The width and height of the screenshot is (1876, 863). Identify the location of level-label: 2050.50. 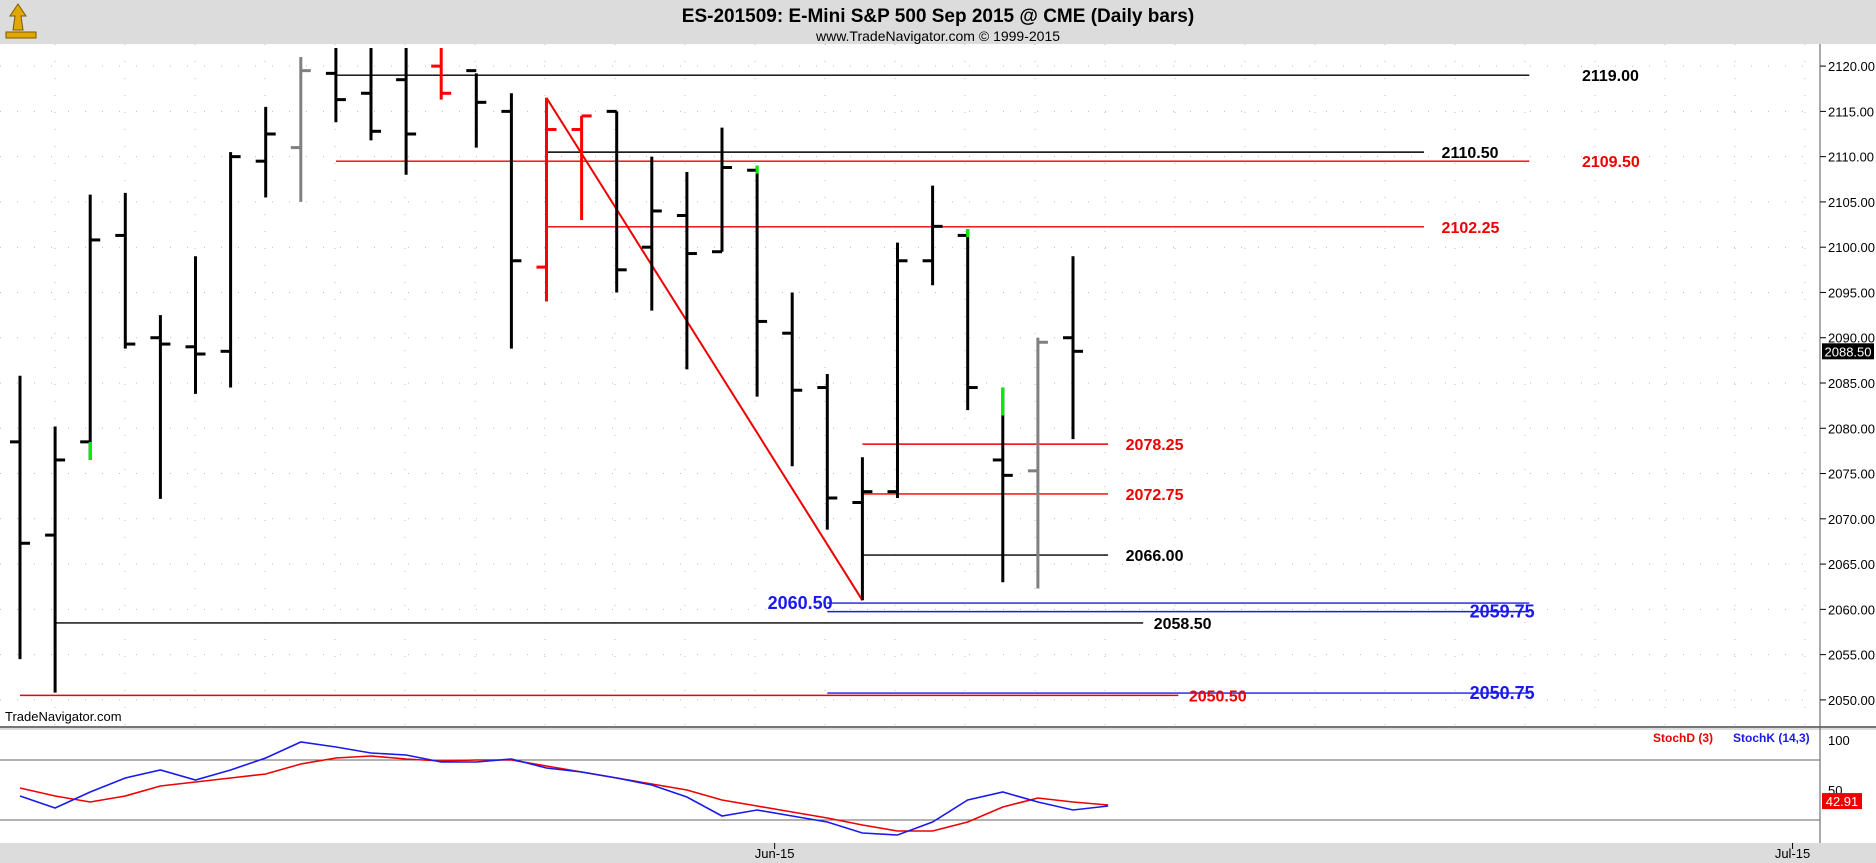
(1218, 696).